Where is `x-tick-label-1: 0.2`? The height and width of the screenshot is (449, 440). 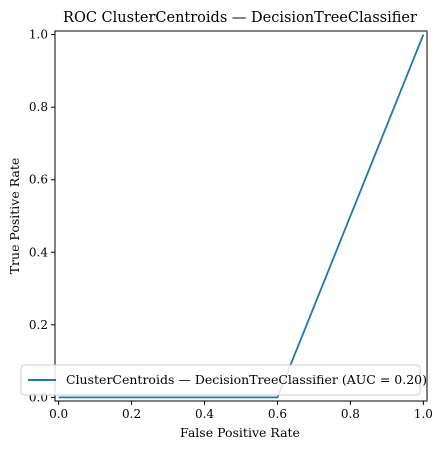
x-tick-label-1: 0.2 is located at coordinates (131, 414).